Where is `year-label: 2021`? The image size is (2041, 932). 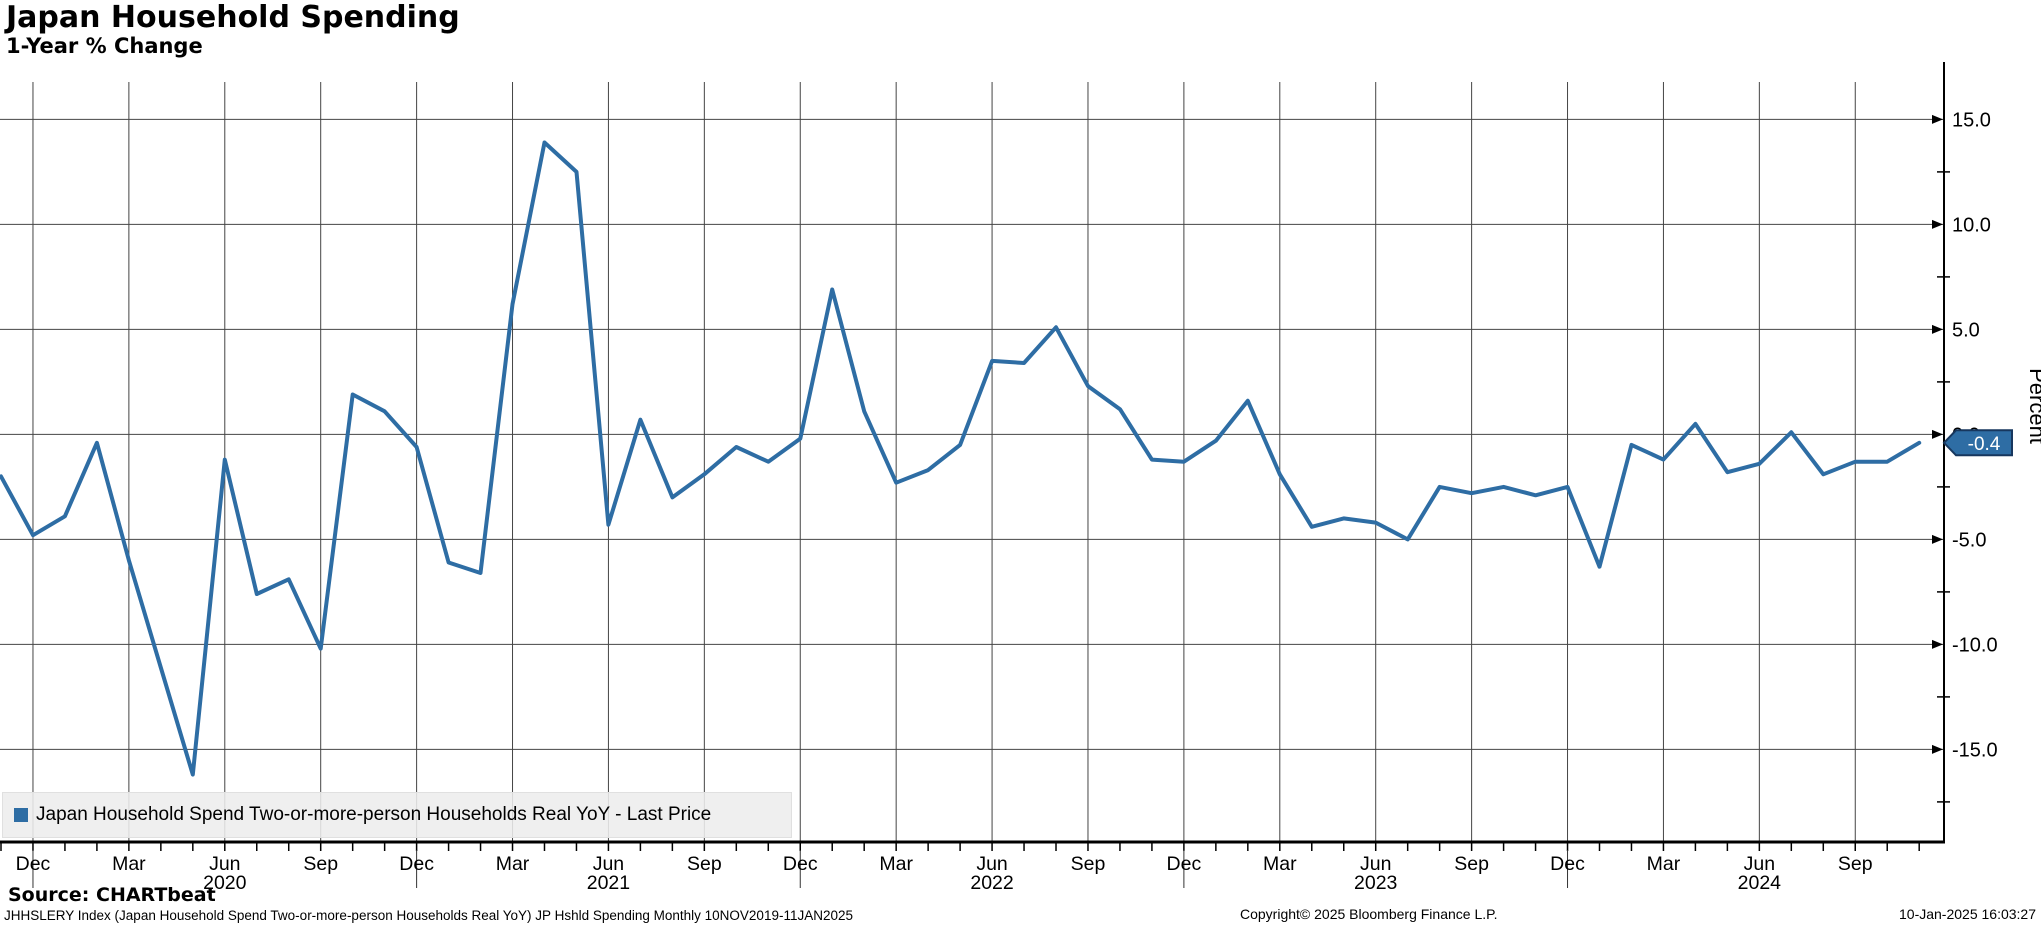 year-label: 2021 is located at coordinates (608, 883).